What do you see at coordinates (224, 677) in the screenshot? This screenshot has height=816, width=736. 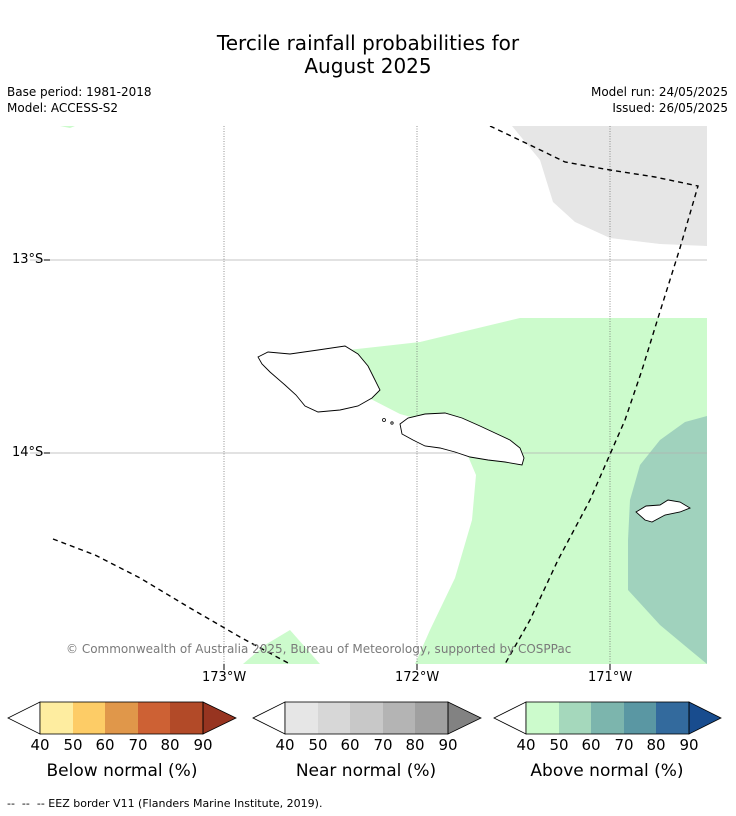 I see `lon-label-173w: 173°W` at bounding box center [224, 677].